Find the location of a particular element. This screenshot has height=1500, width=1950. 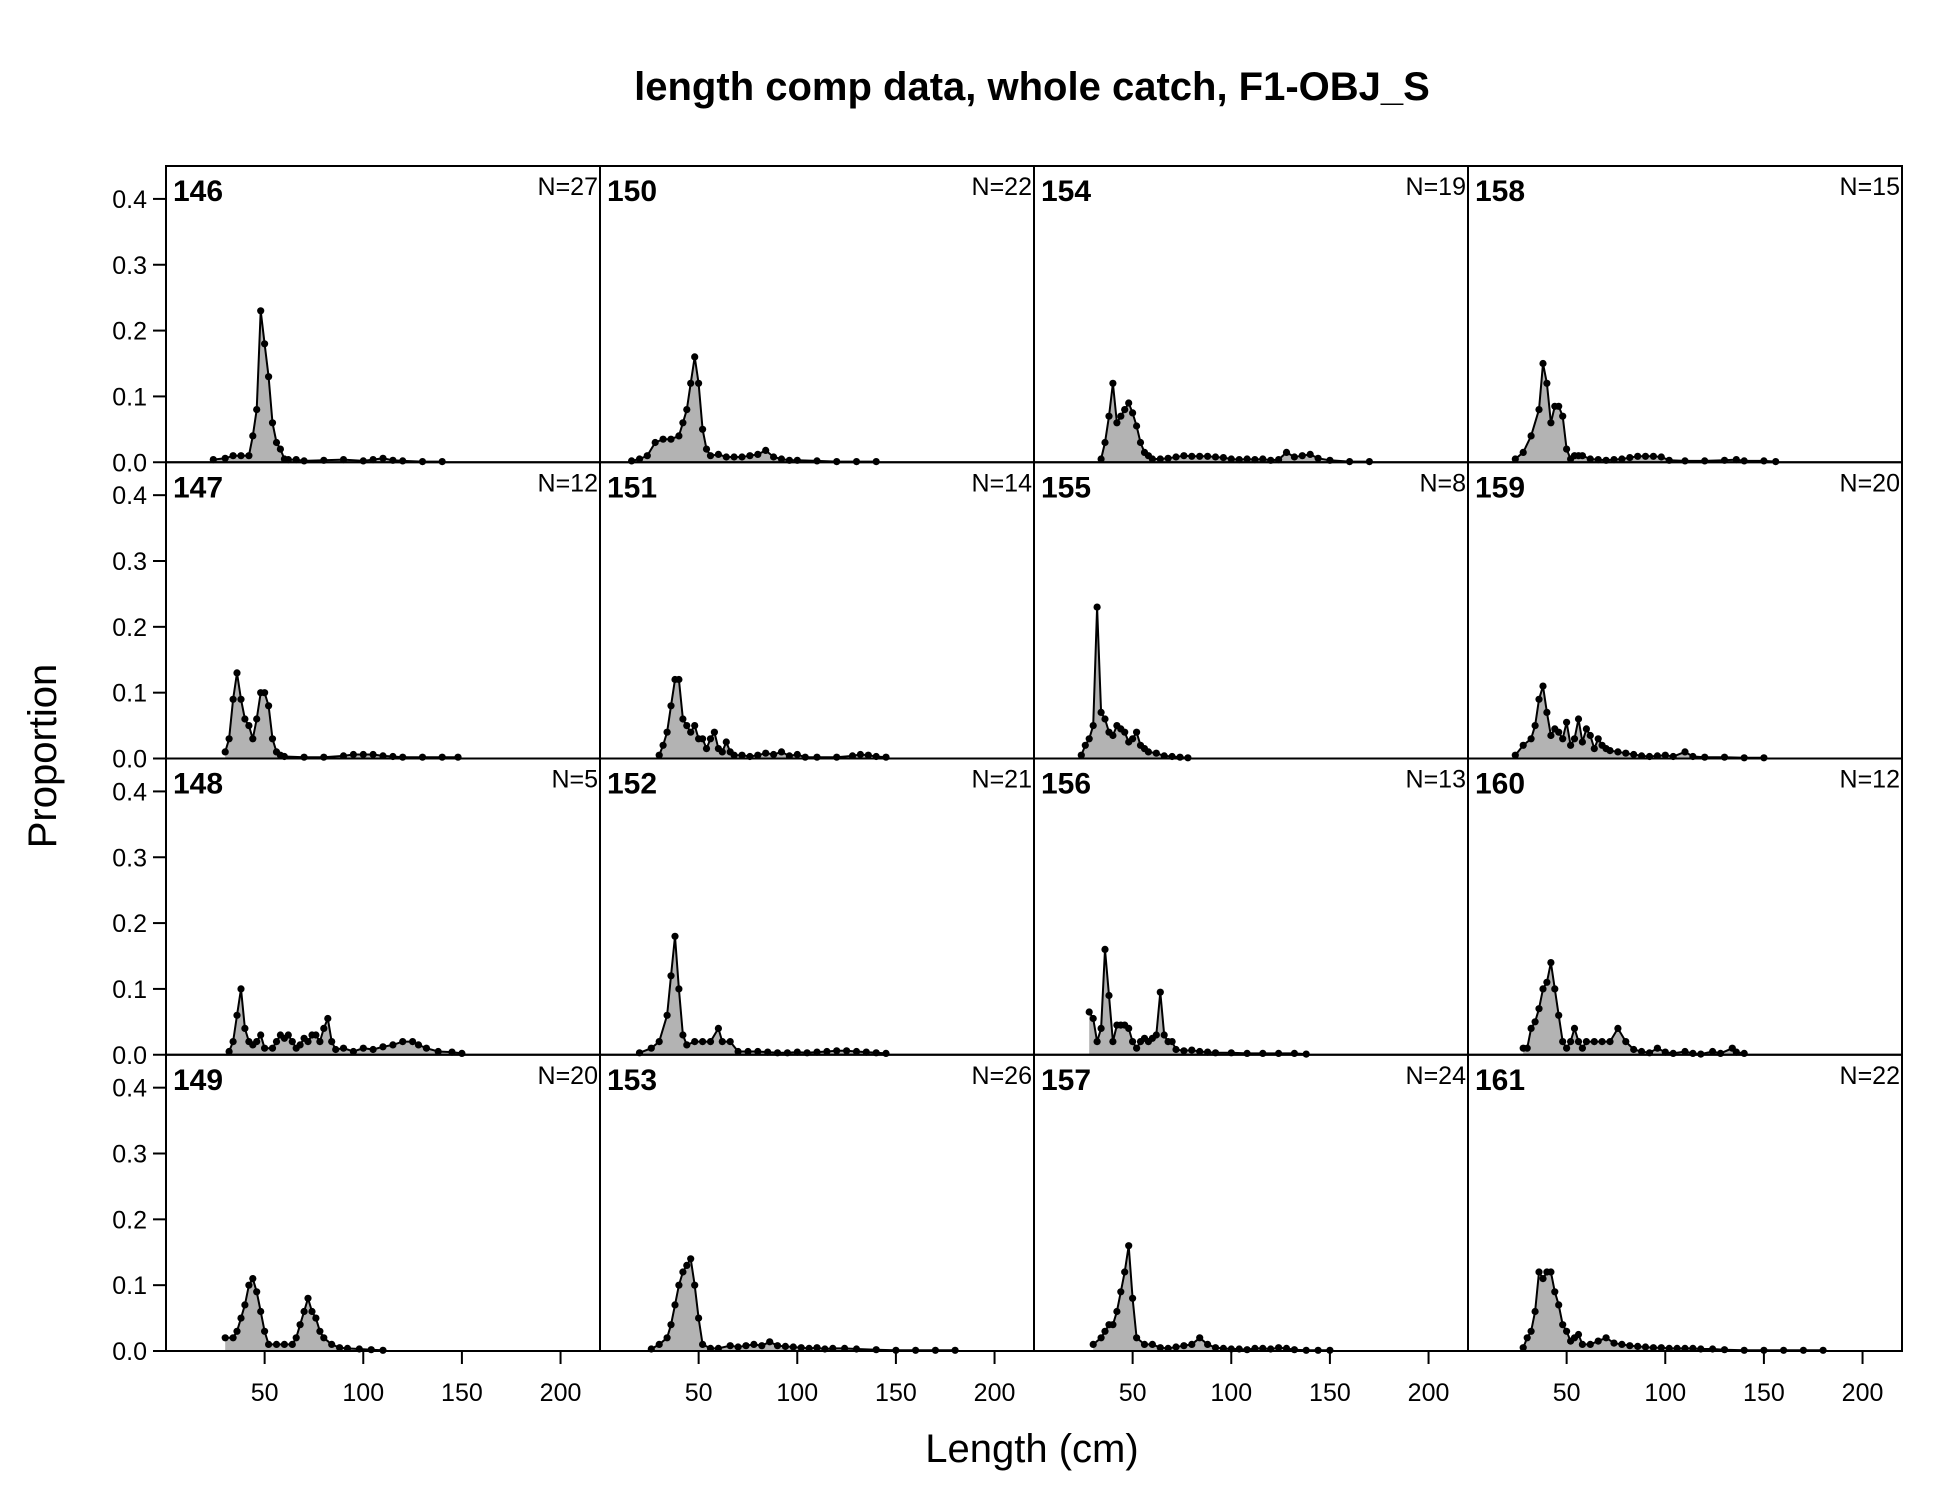

panel-n-label: N=15 is located at coordinates (1870, 187).